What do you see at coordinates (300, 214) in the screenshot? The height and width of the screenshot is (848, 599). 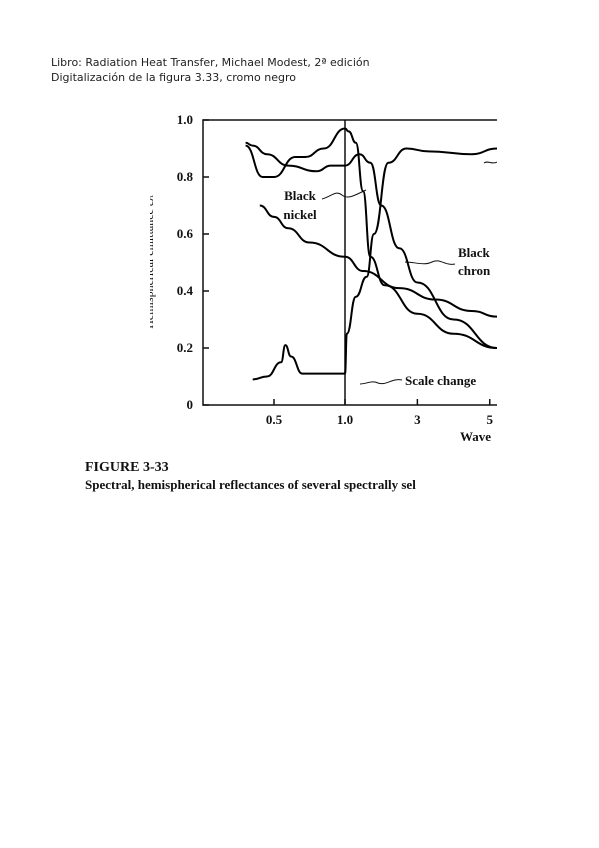 I see `annotation: nickel` at bounding box center [300, 214].